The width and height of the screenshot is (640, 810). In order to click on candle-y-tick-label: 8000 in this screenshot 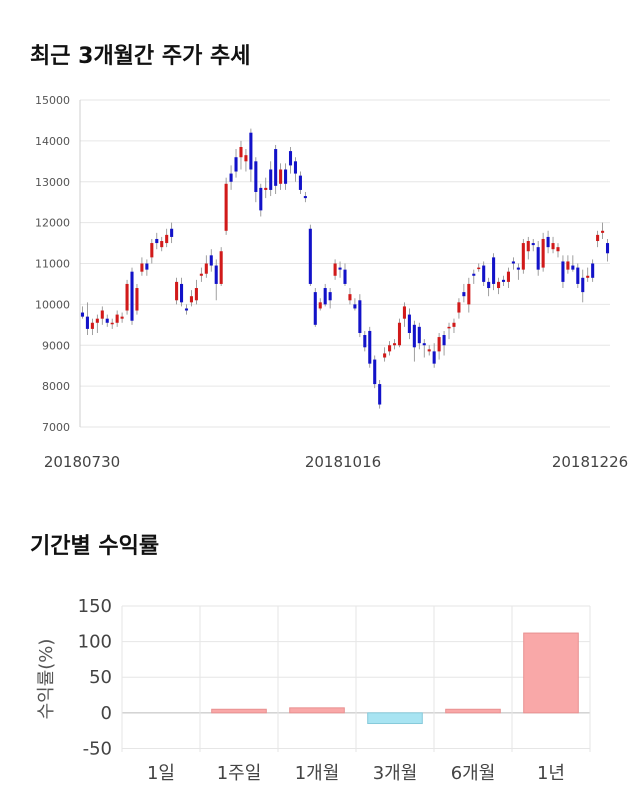, I will do `click(56, 386)`.